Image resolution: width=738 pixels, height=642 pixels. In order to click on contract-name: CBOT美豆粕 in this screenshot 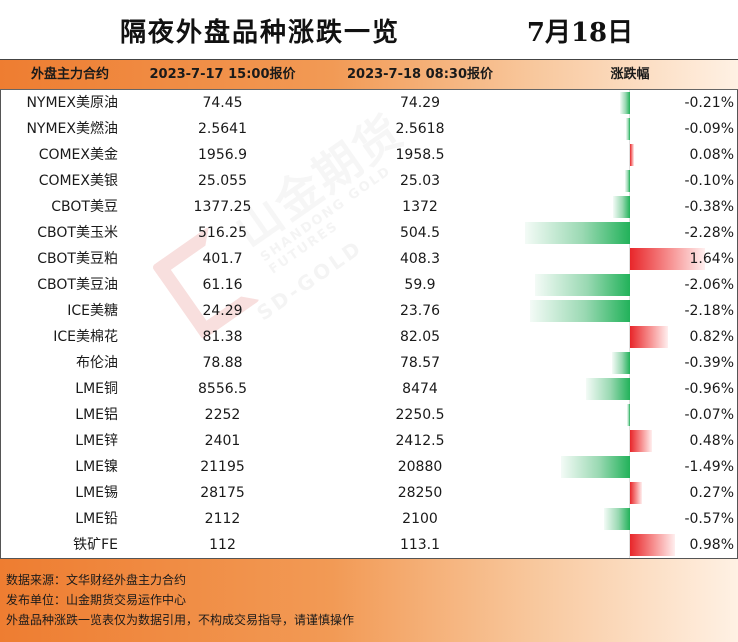, I will do `click(77, 259)`.